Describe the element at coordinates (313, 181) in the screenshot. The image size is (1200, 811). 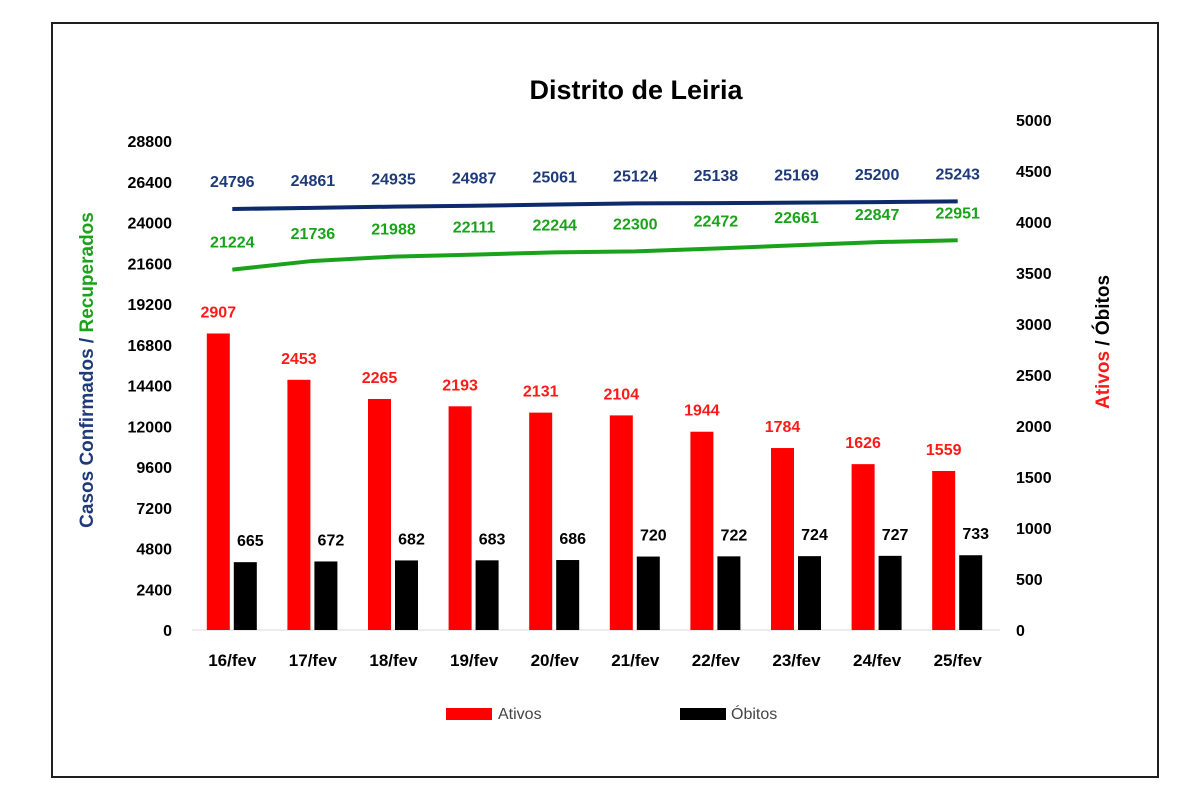
I see `data-label-confirmados: 24861` at that location.